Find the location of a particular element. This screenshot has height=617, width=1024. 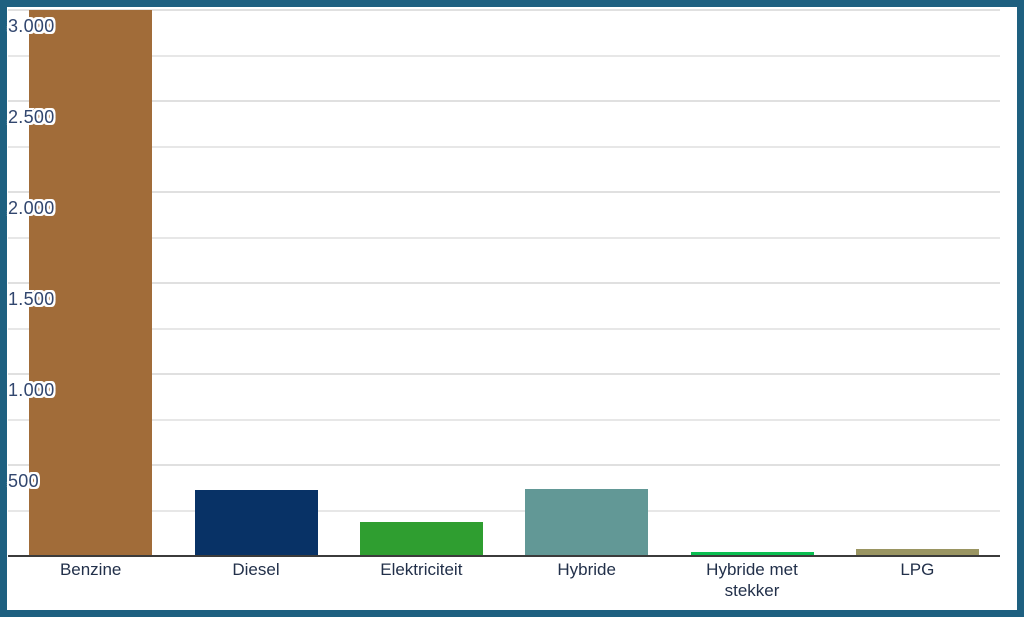

x-label-diesel: Diesel is located at coordinates (256, 569).